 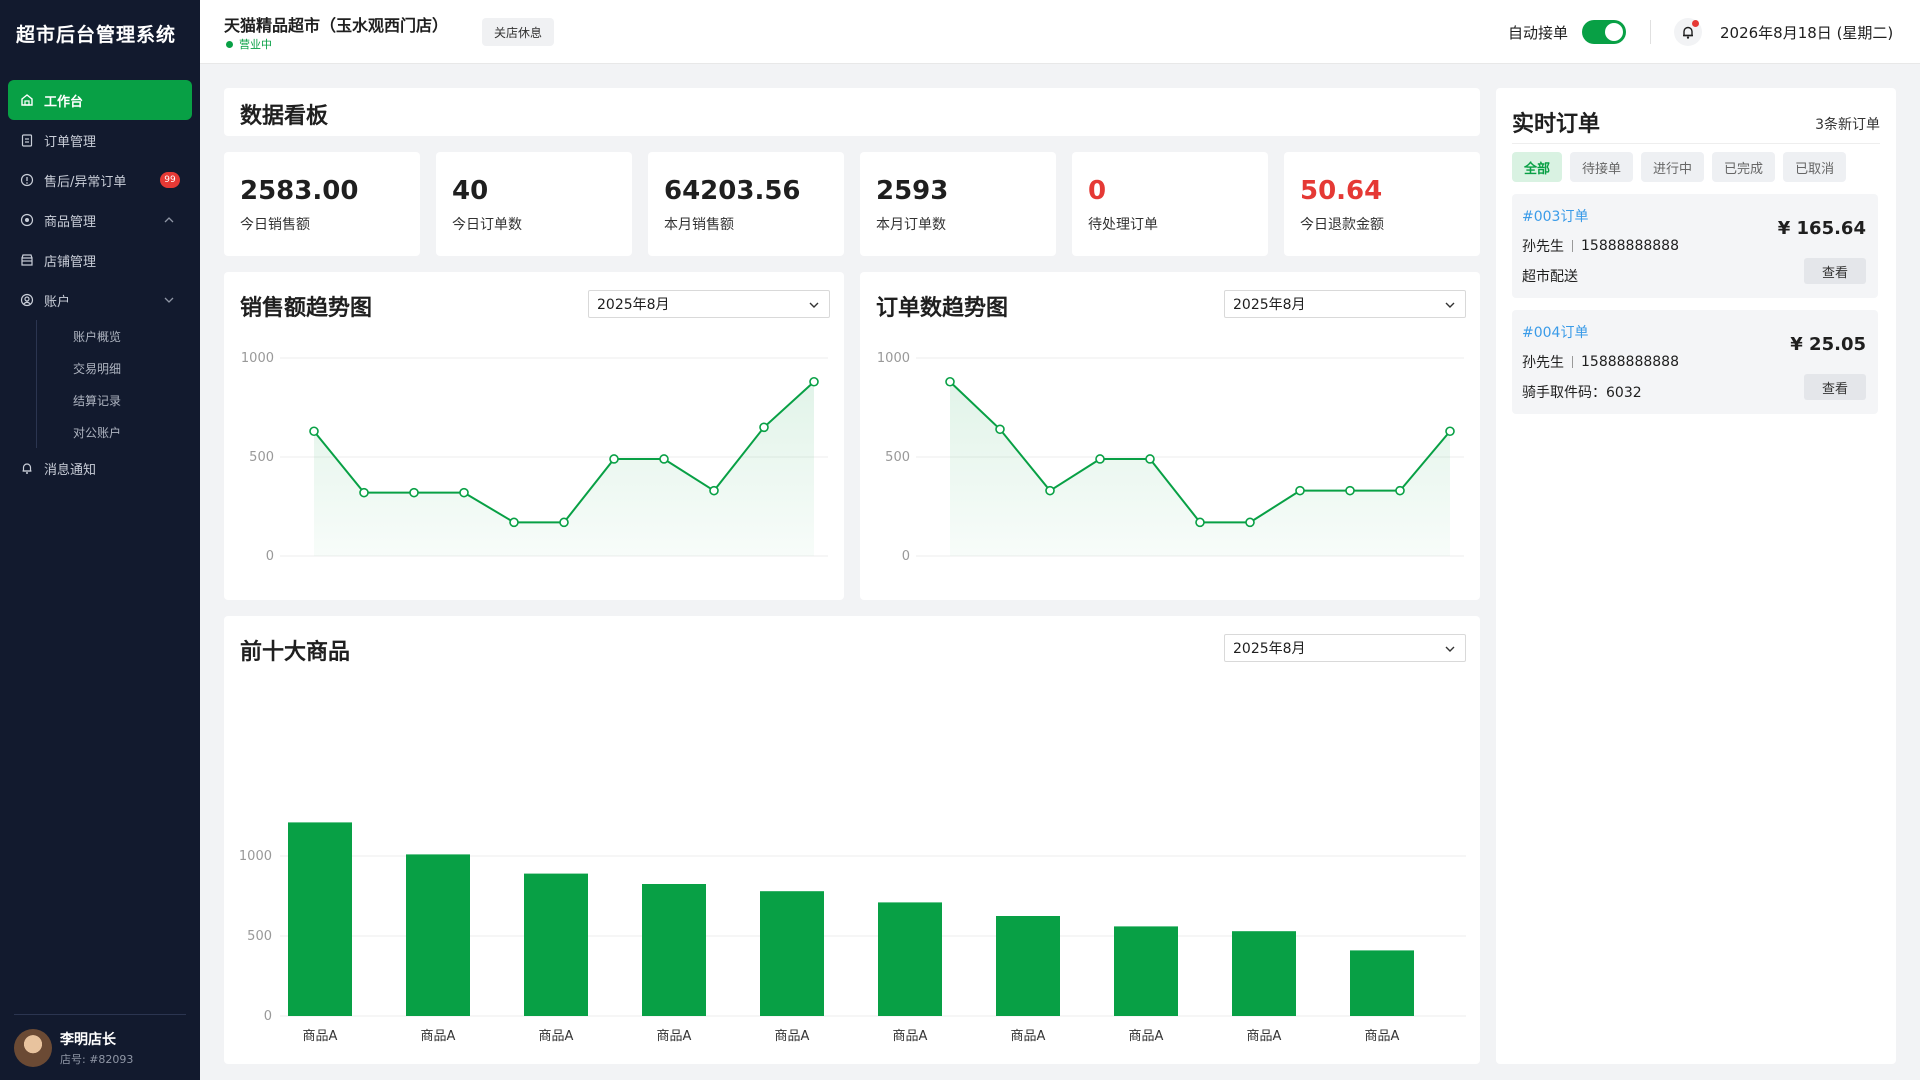 What do you see at coordinates (633, 305) in the screenshot?
I see `select-value: 2025年8月` at bounding box center [633, 305].